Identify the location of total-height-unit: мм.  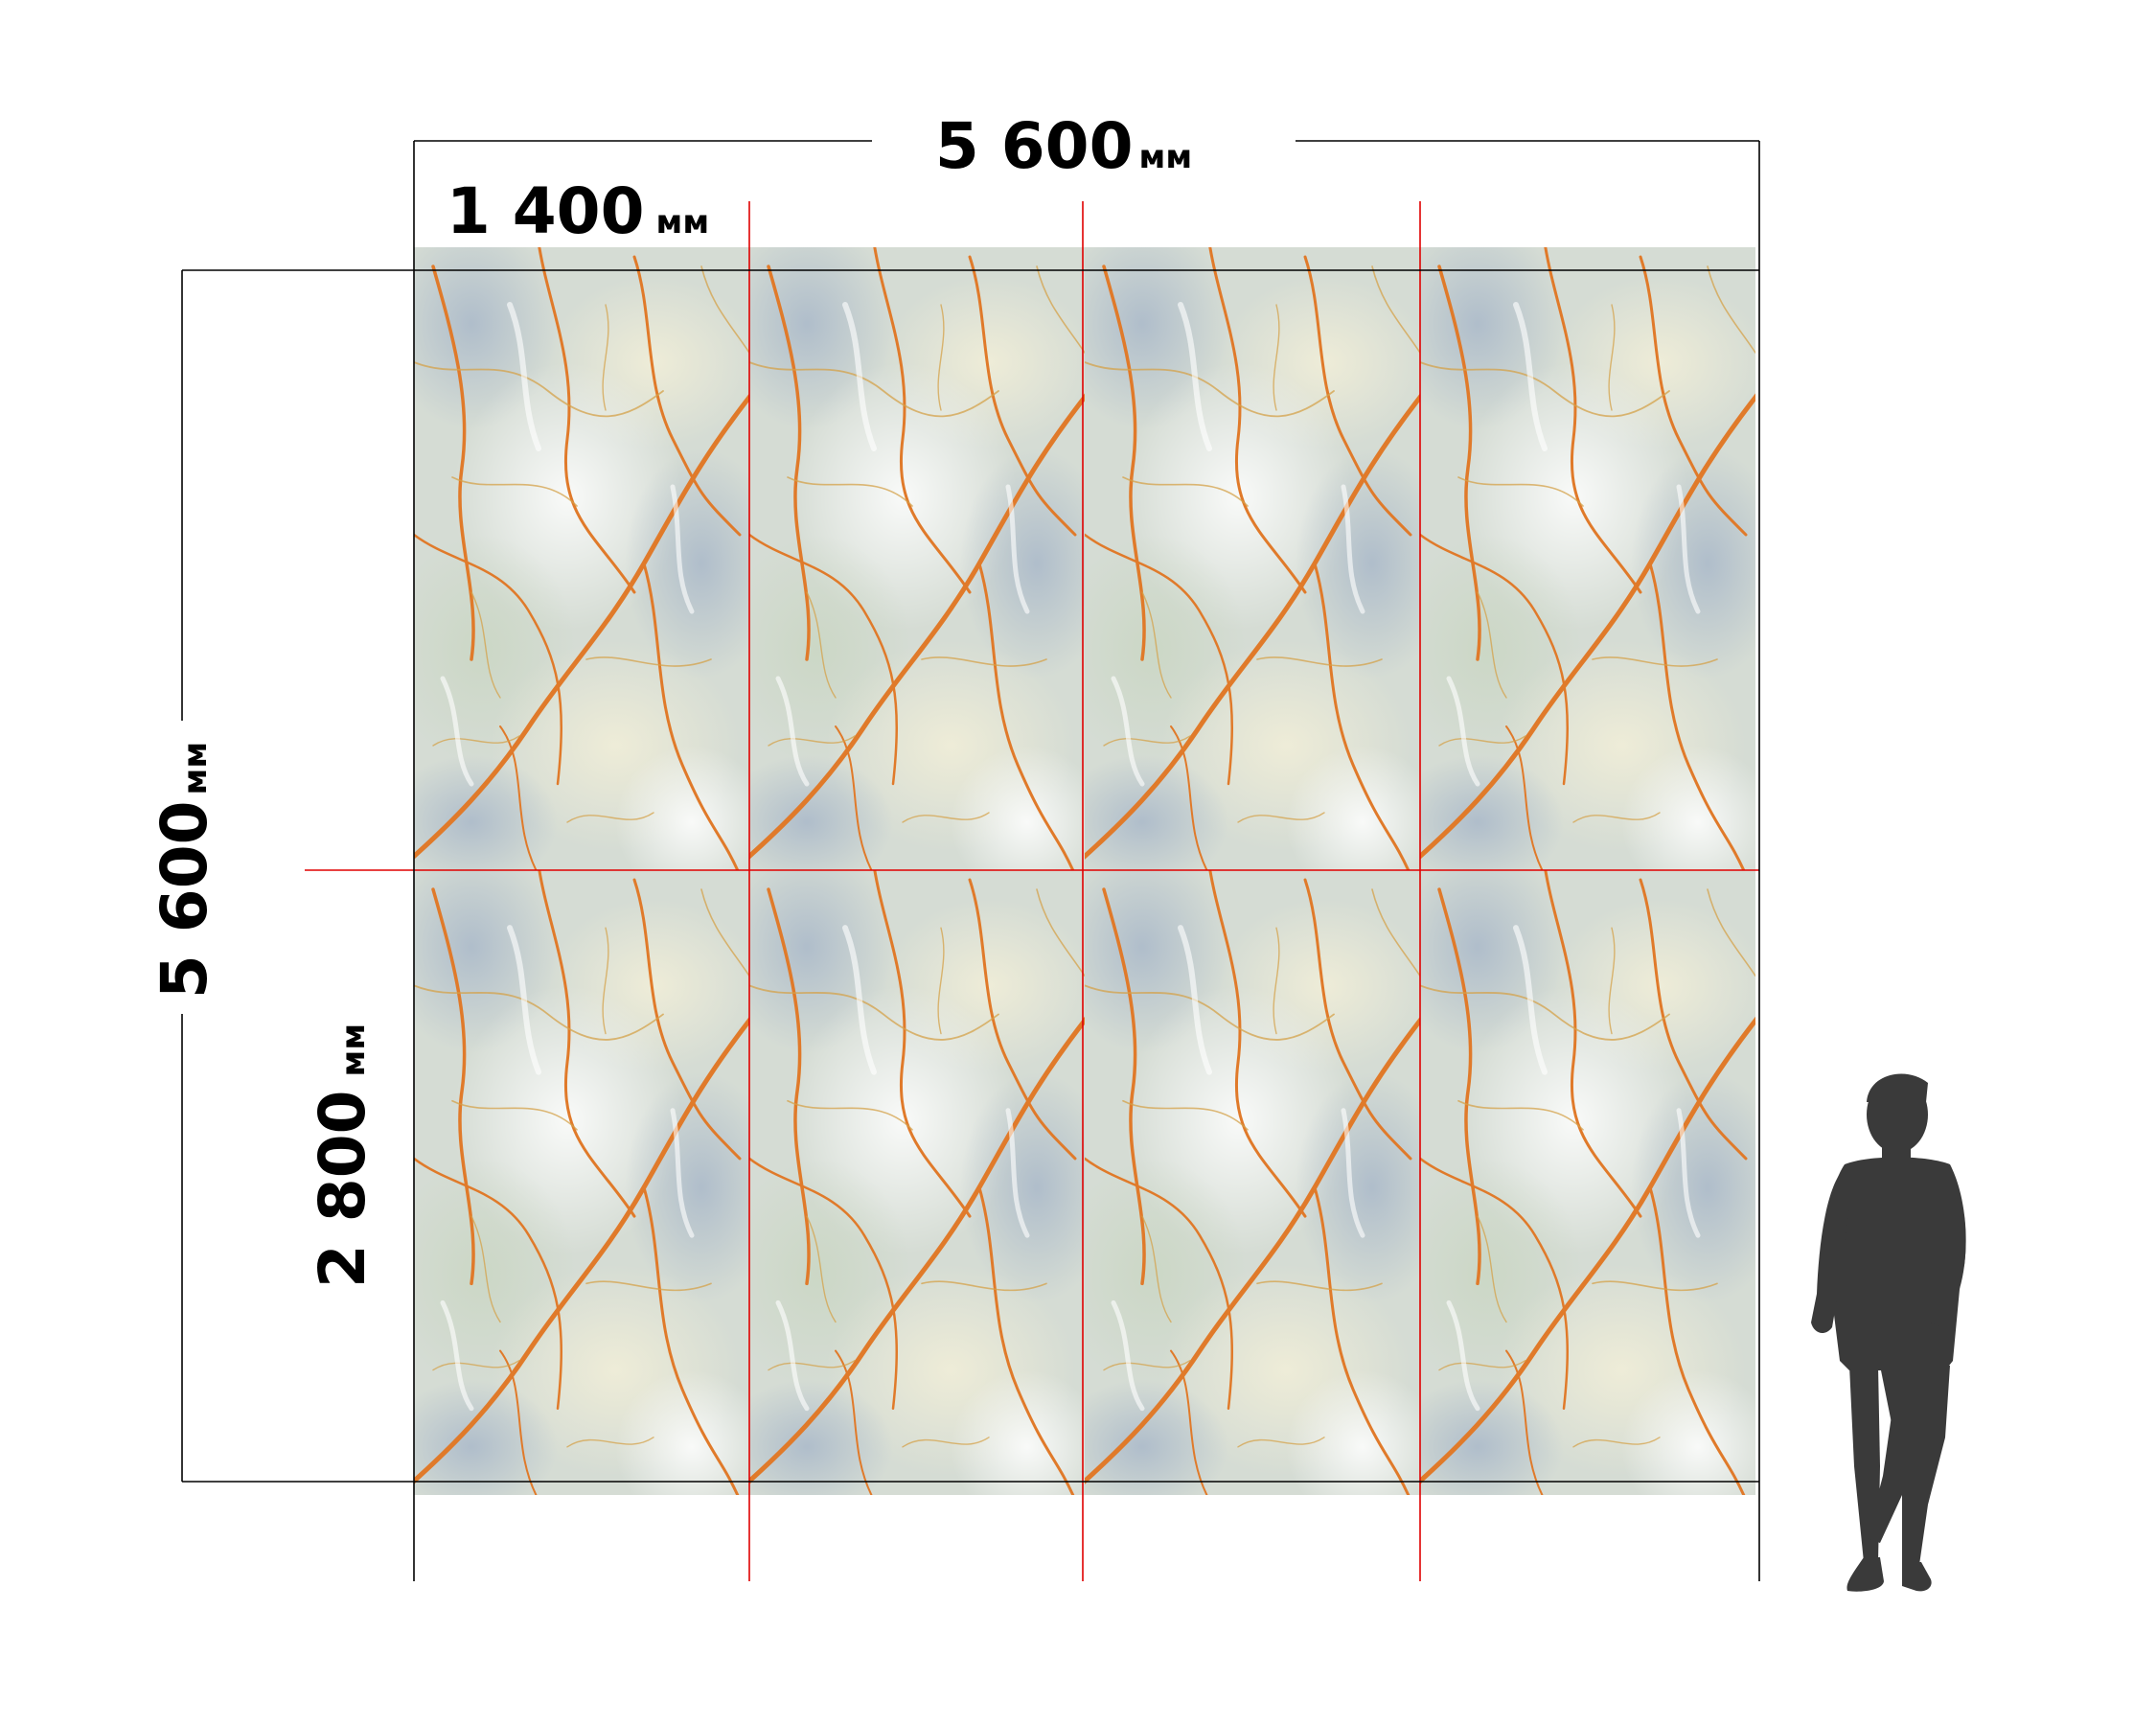
(195, 768).